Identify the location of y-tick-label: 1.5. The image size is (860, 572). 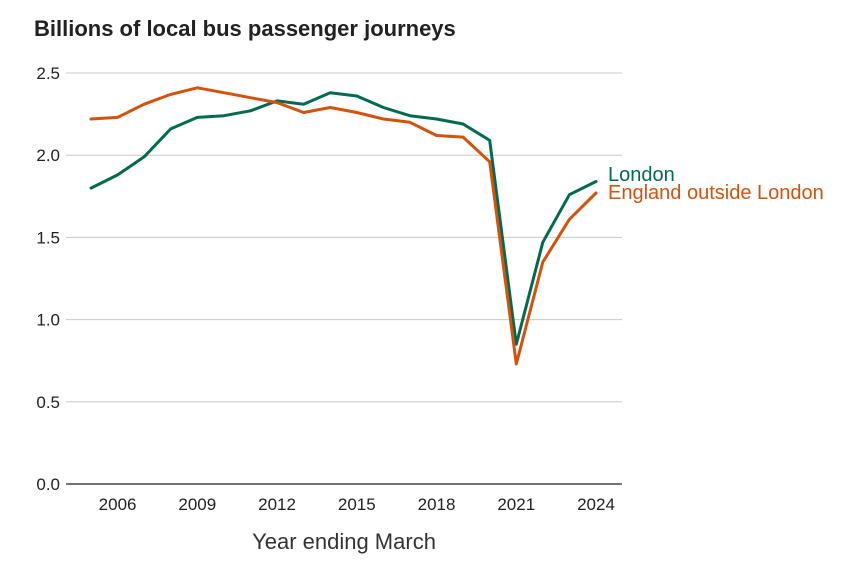
(48, 237).